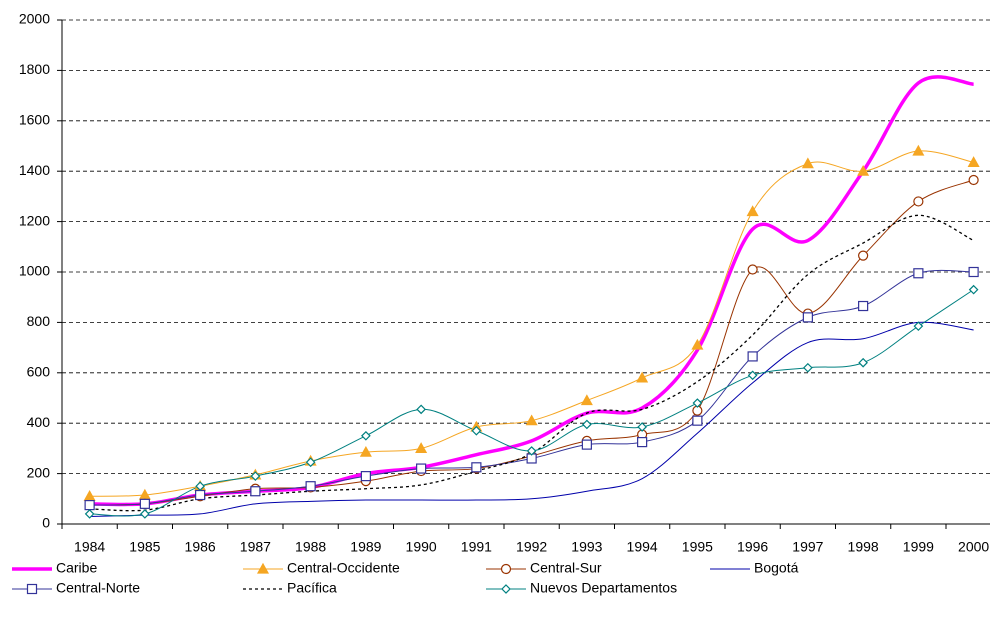  What do you see at coordinates (642, 547) in the screenshot?
I see `x-tick-label: 1994` at bounding box center [642, 547].